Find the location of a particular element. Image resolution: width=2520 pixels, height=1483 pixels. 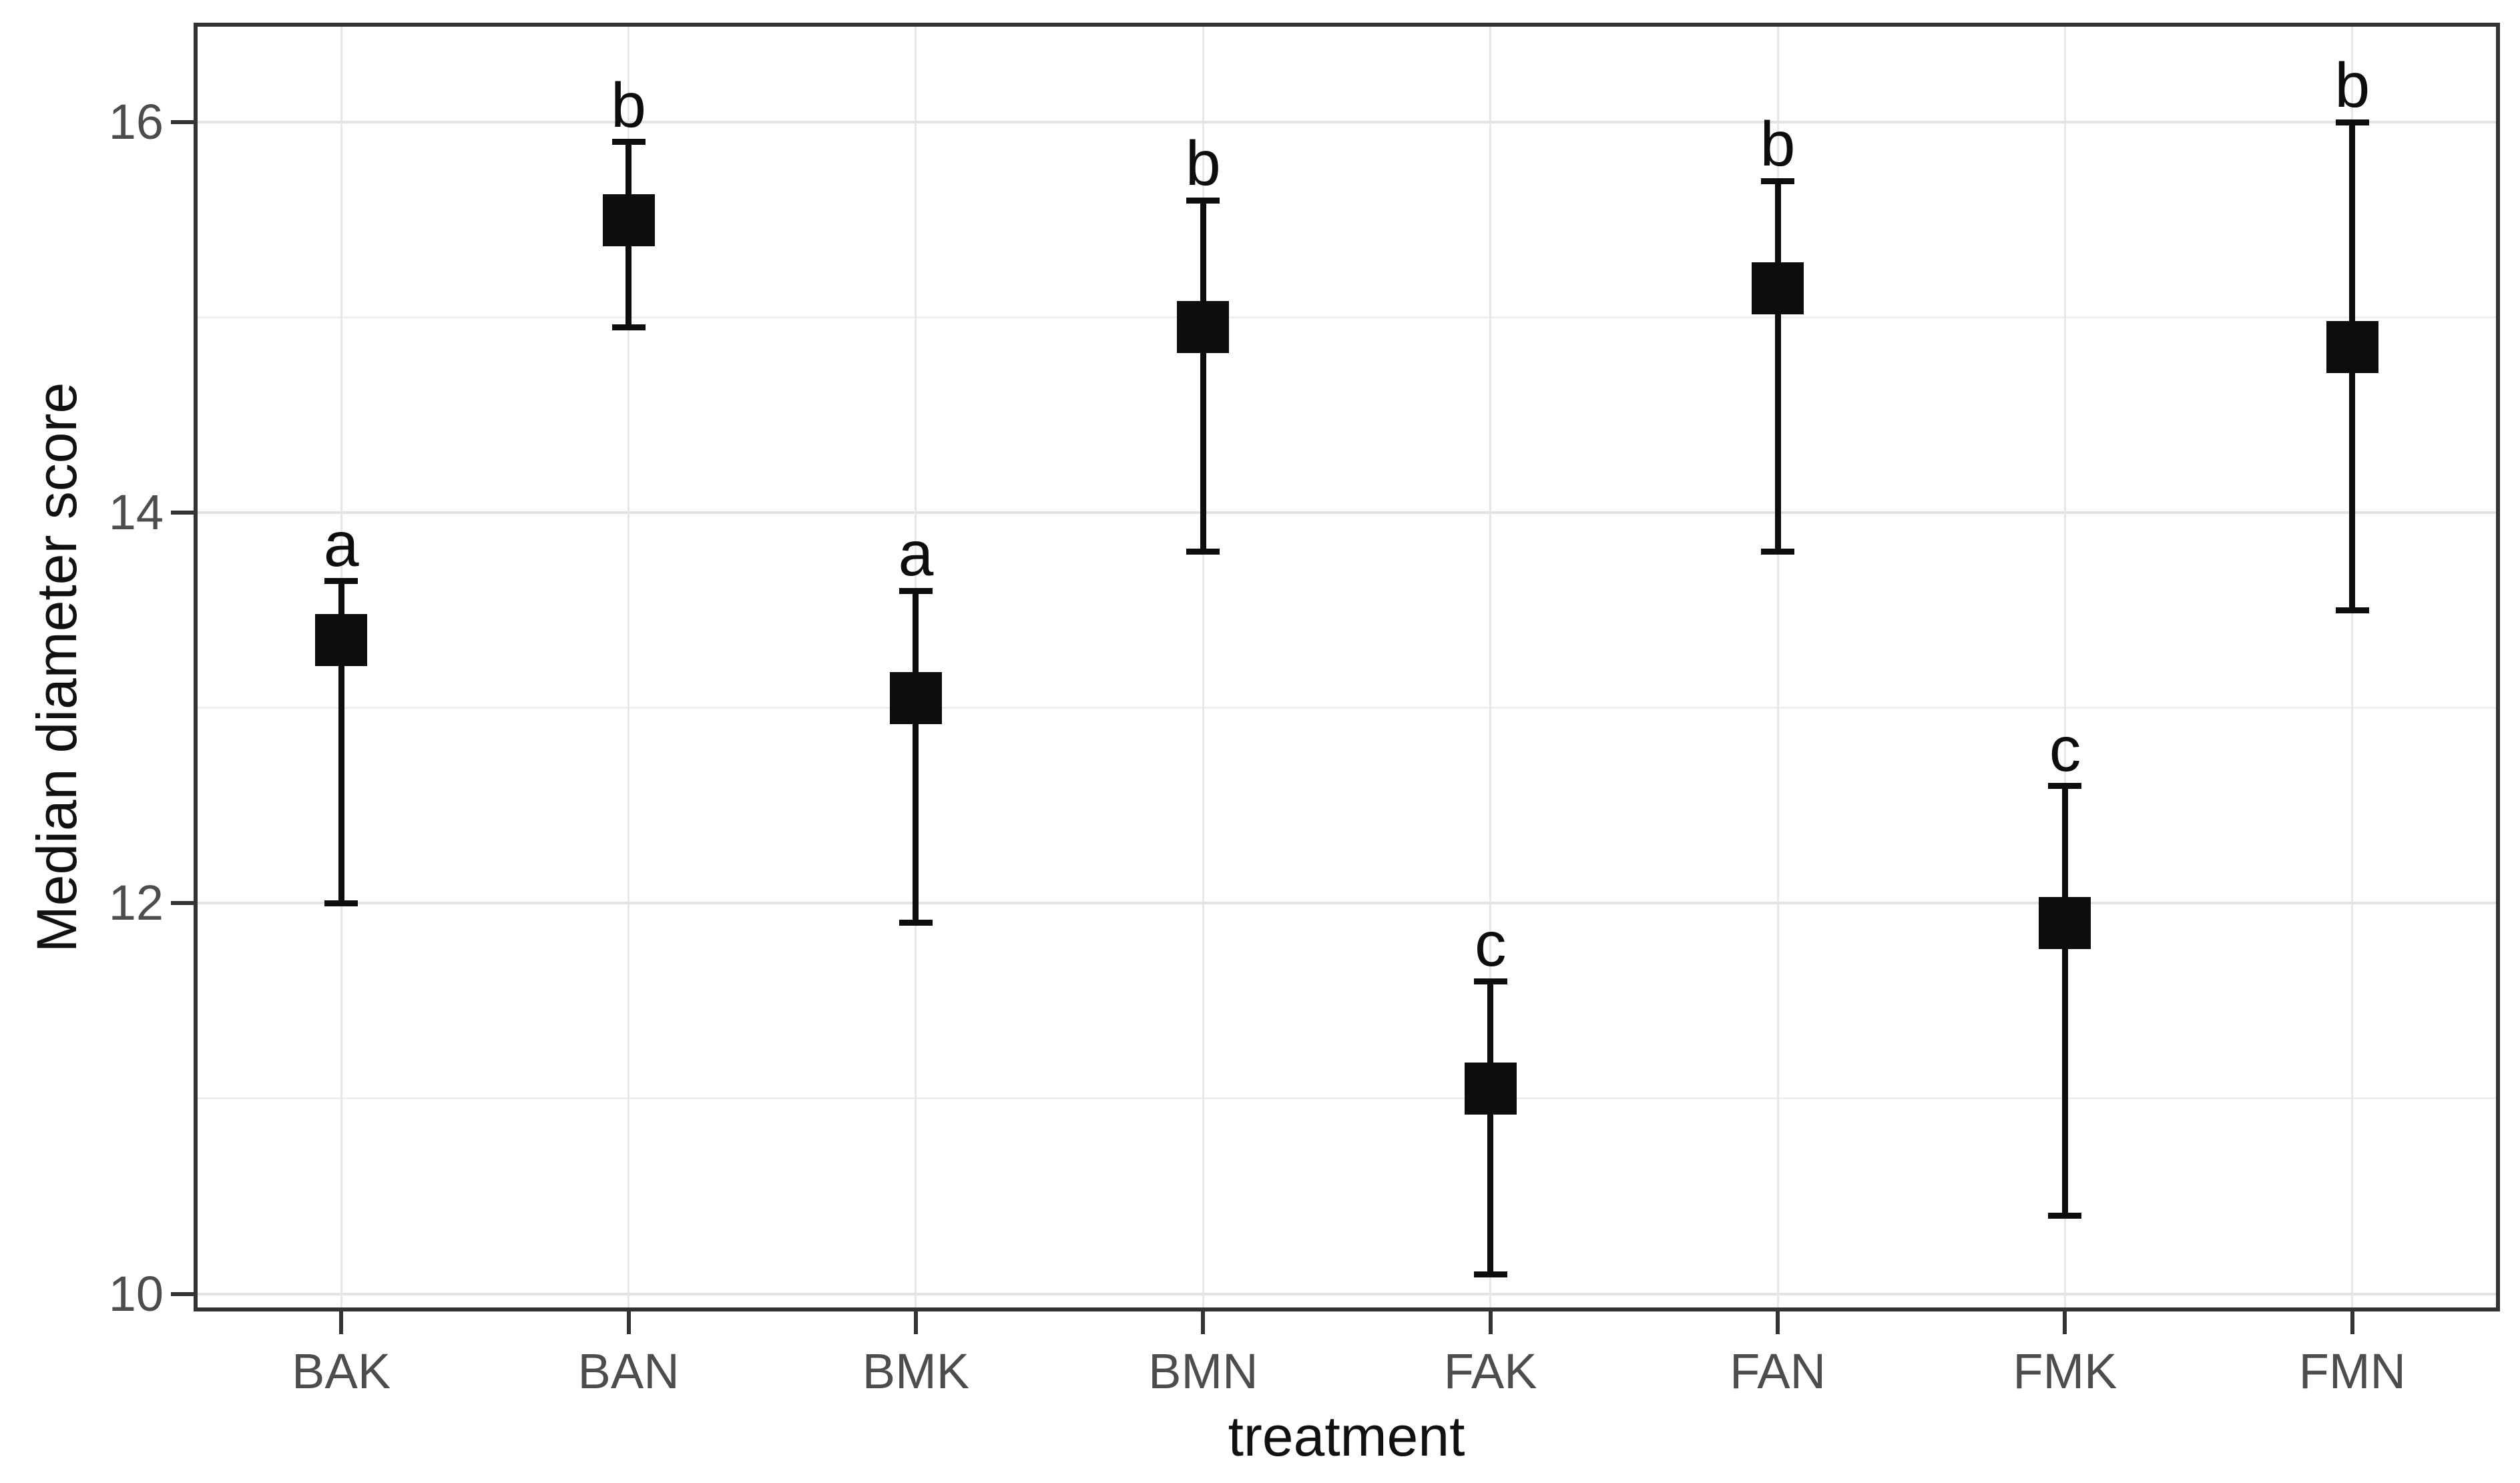

x-tick-label-FMK: FMK is located at coordinates (2065, 1371).